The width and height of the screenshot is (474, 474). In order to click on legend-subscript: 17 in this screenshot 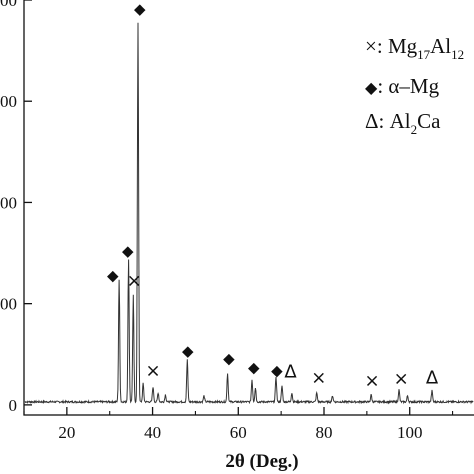, I will do `click(424, 54)`.